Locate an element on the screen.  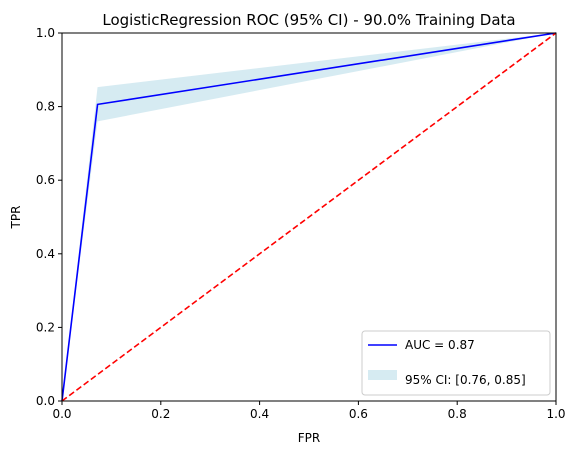
legend: AUC = 0.87 95% CI: [0.76, 0.85] is located at coordinates (456, 363).